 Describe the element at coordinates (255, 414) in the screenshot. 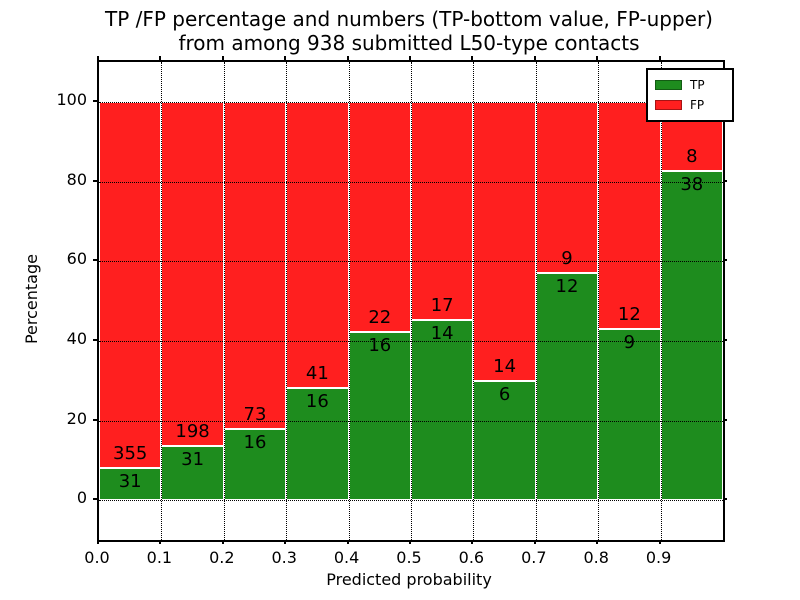

I see `fp-count-label-2: 73` at that location.